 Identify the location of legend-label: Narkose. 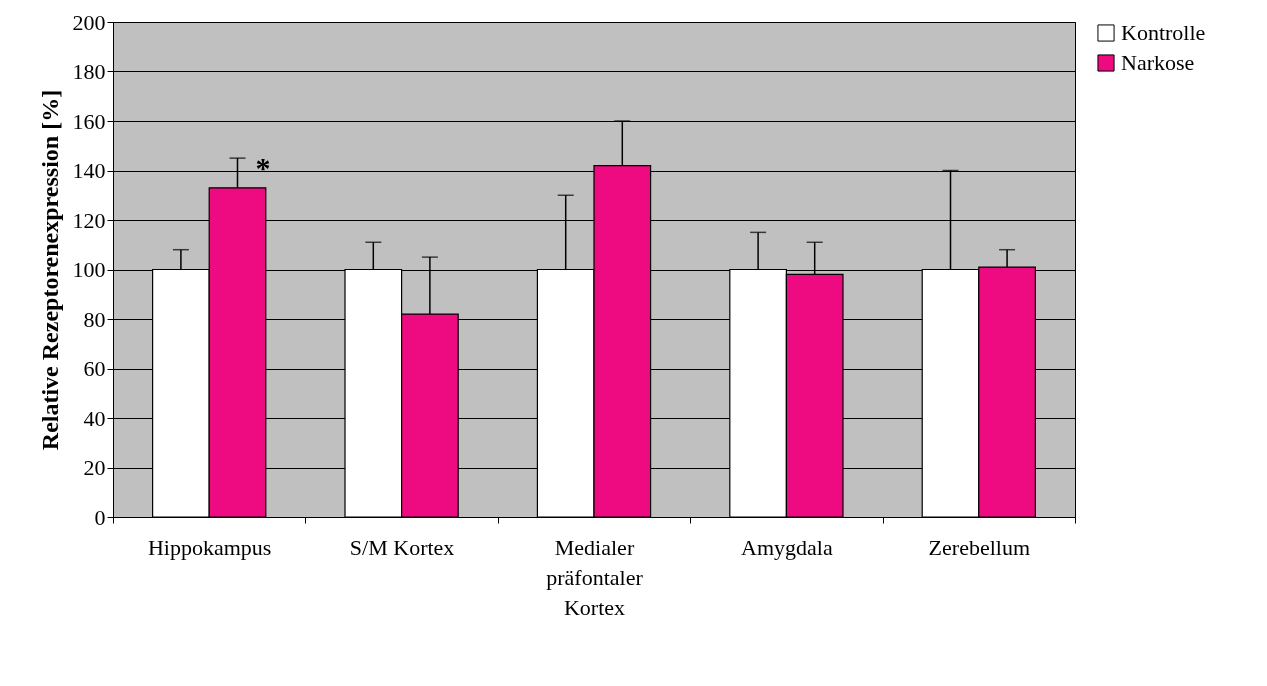
(1158, 62).